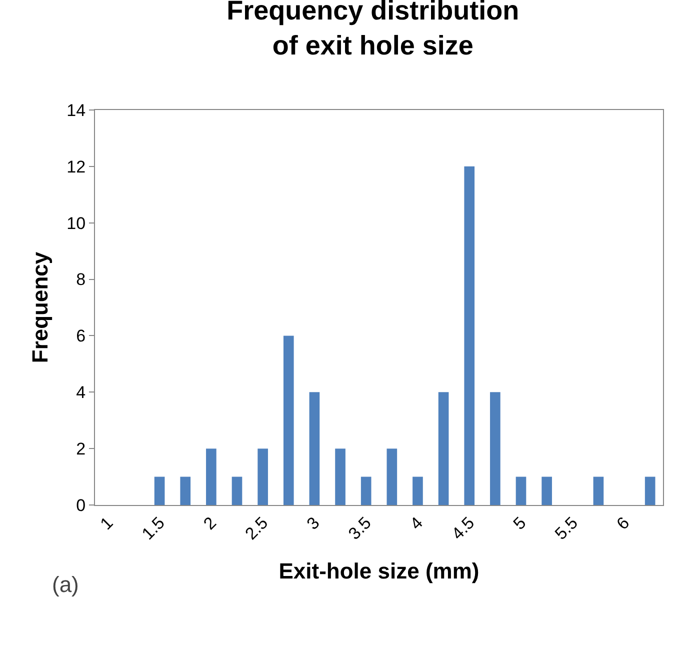 The height and width of the screenshot is (645, 678). Describe the element at coordinates (81, 505) in the screenshot. I see `y-tick-label: 0` at that location.